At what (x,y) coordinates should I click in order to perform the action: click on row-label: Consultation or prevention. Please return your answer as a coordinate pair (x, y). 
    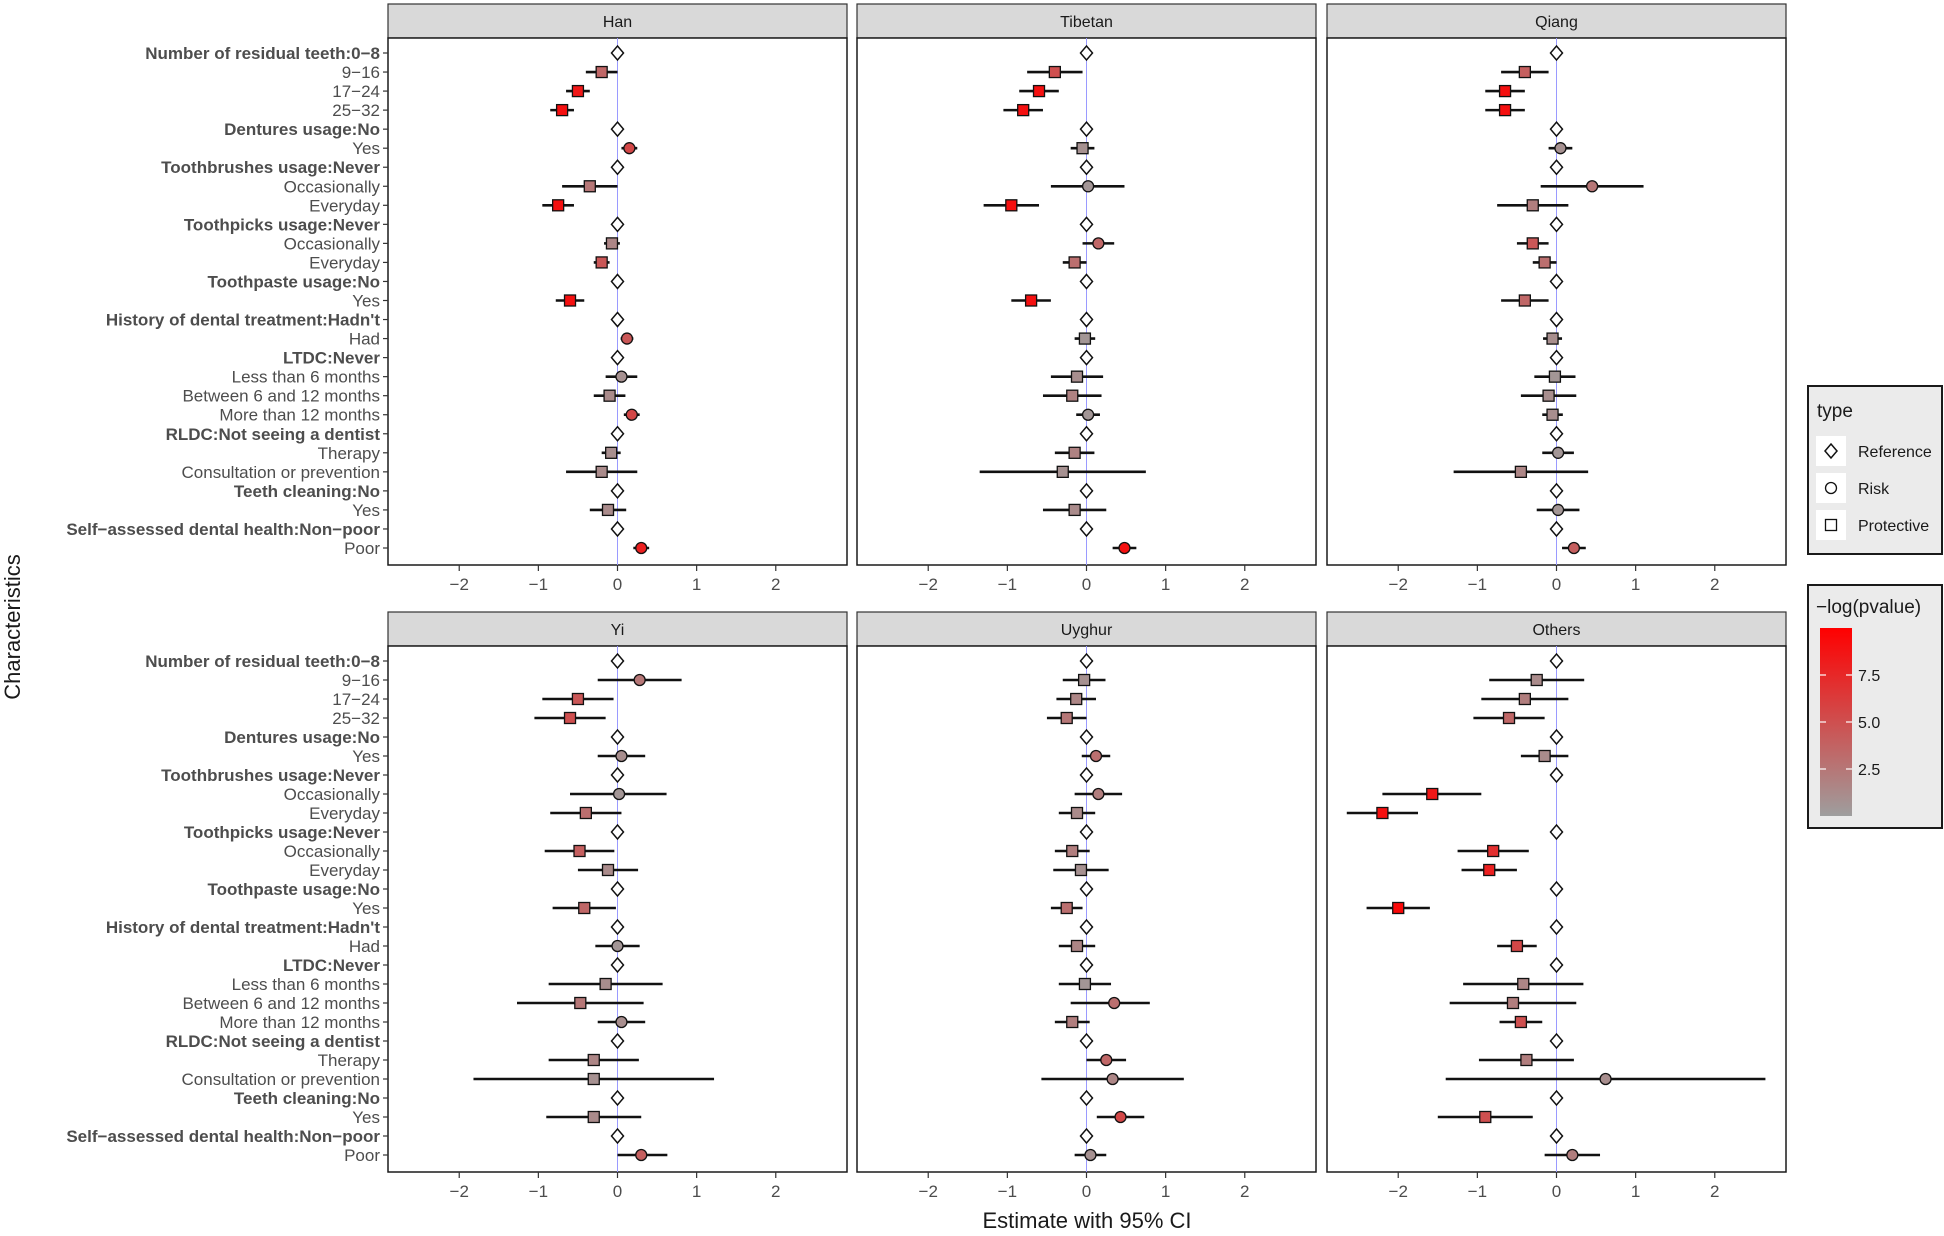
    Looking at the image, I should click on (281, 1079).